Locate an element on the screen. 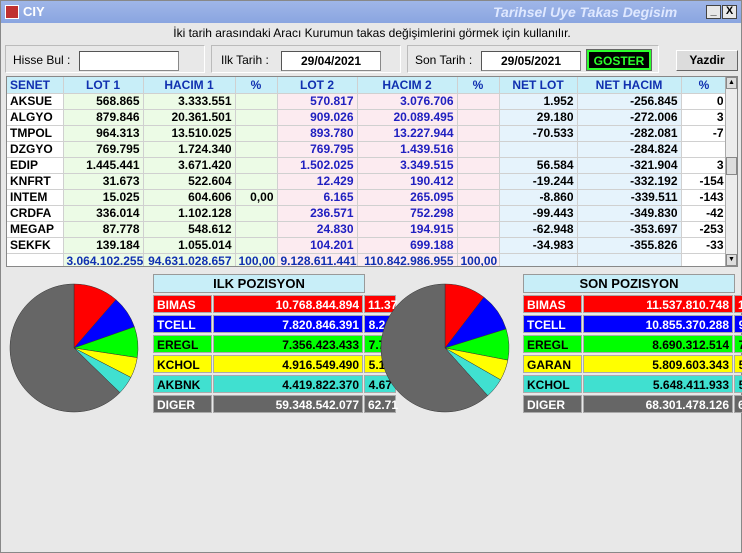 The image size is (742, 553). table-cell: 265.095 is located at coordinates (407, 197).